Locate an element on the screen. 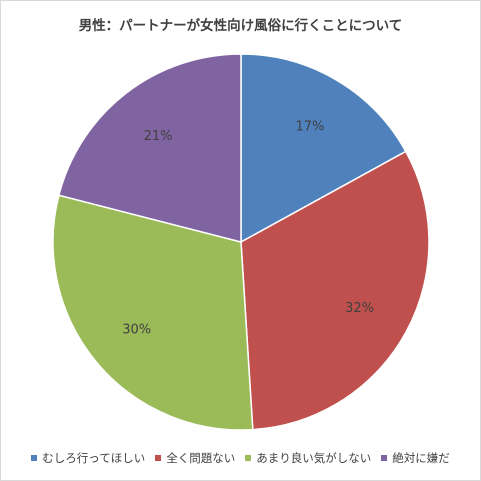 The image size is (481, 481). data-label: 17% is located at coordinates (309, 126).